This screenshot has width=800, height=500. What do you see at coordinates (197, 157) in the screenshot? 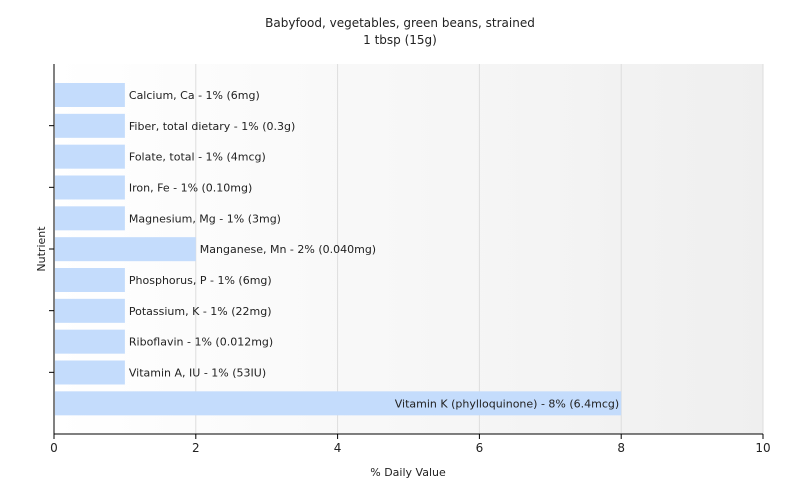
I see `bar-label: Folate, total - 1% (4mcg)` at bounding box center [197, 157].